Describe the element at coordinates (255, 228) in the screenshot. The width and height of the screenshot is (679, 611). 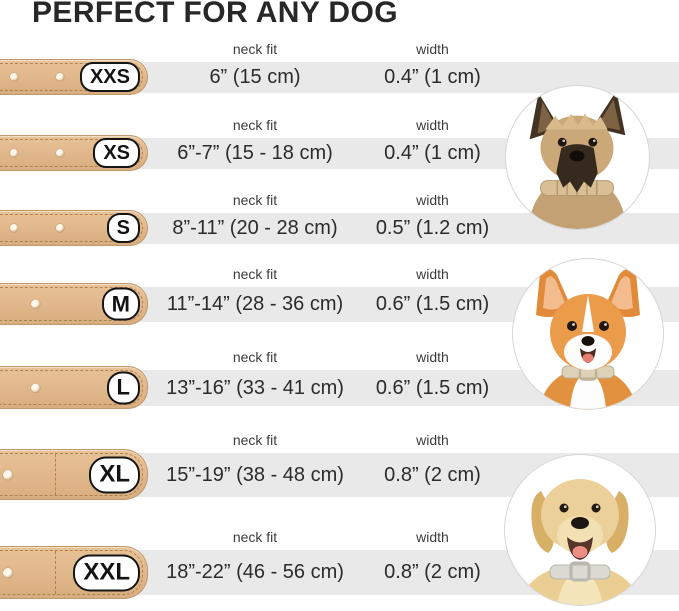
I see `neck-fit-value: 8”-11” (20 - 28 cm)` at that location.